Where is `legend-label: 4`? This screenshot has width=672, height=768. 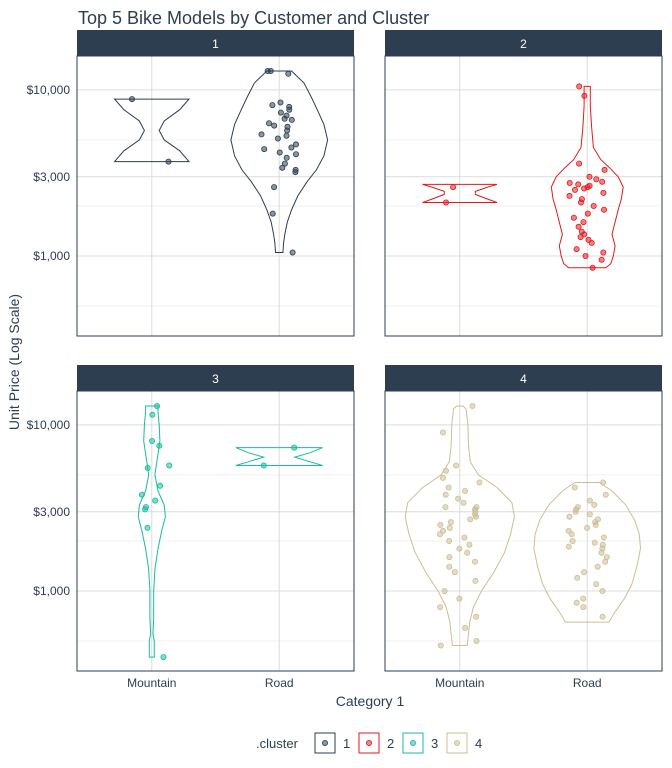 legend-label: 4 is located at coordinates (478, 743).